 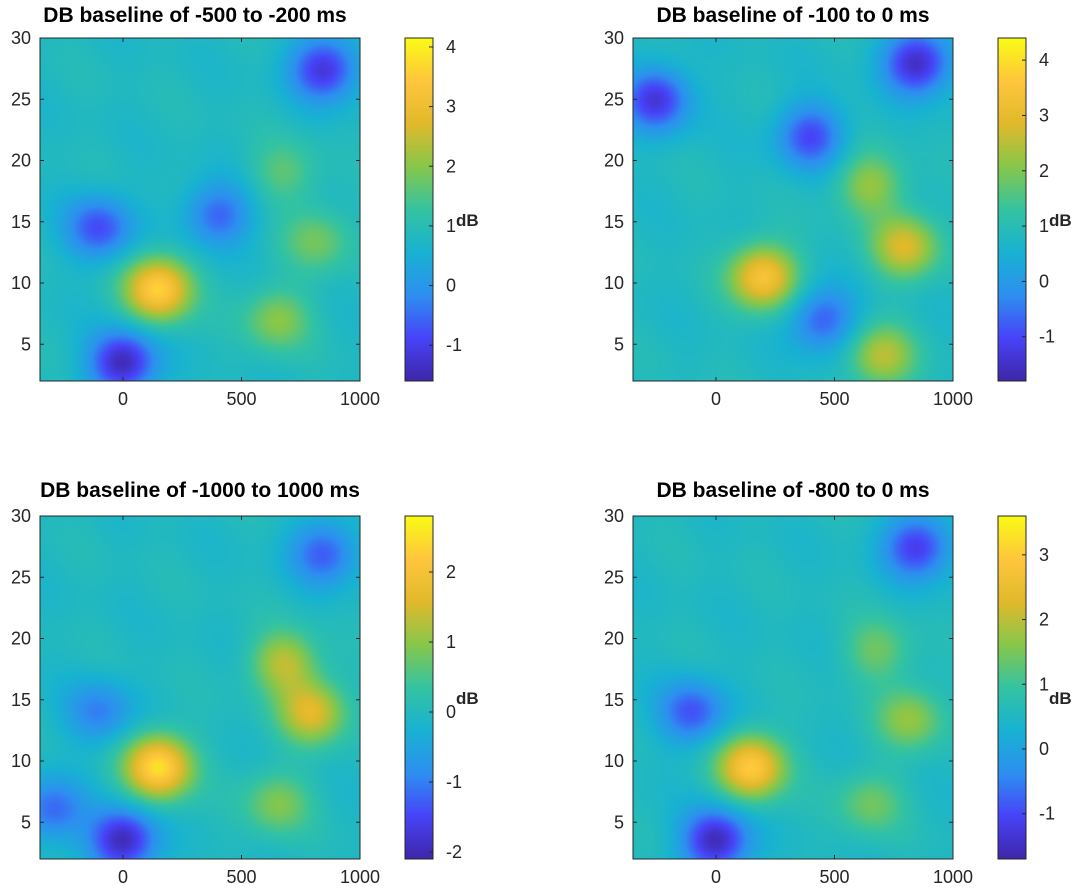 I want to click on panel-title: DB baseline of -100 to 0 ms, so click(x=792, y=15).